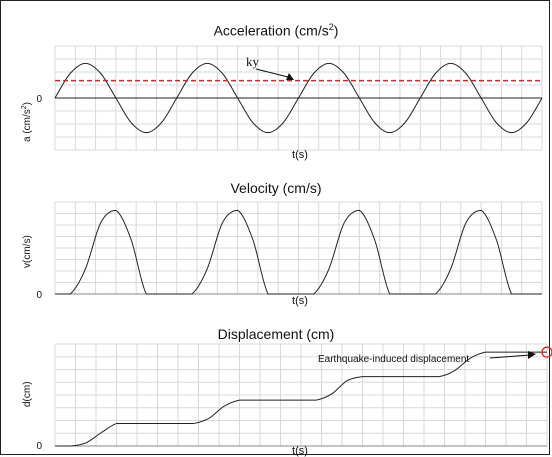 This screenshot has height=457, width=552. What do you see at coordinates (300, 451) in the screenshot?
I see `displacement-x-label: t(s)` at bounding box center [300, 451].